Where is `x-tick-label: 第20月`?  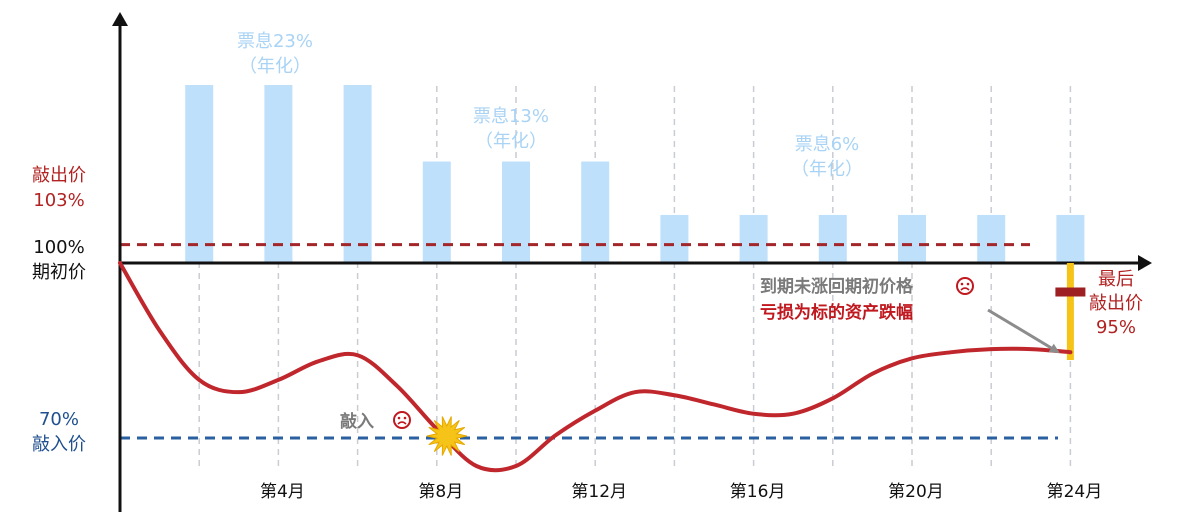
x-tick-label: 第20月 is located at coordinates (916, 492).